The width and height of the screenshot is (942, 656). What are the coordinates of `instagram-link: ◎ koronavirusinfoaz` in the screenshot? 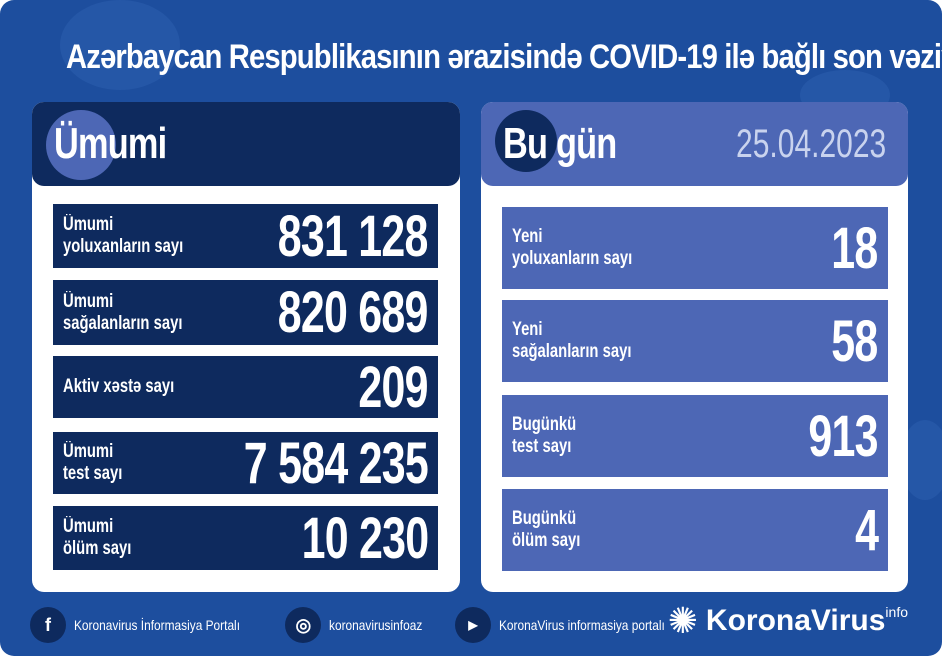 It's located at (362, 625).